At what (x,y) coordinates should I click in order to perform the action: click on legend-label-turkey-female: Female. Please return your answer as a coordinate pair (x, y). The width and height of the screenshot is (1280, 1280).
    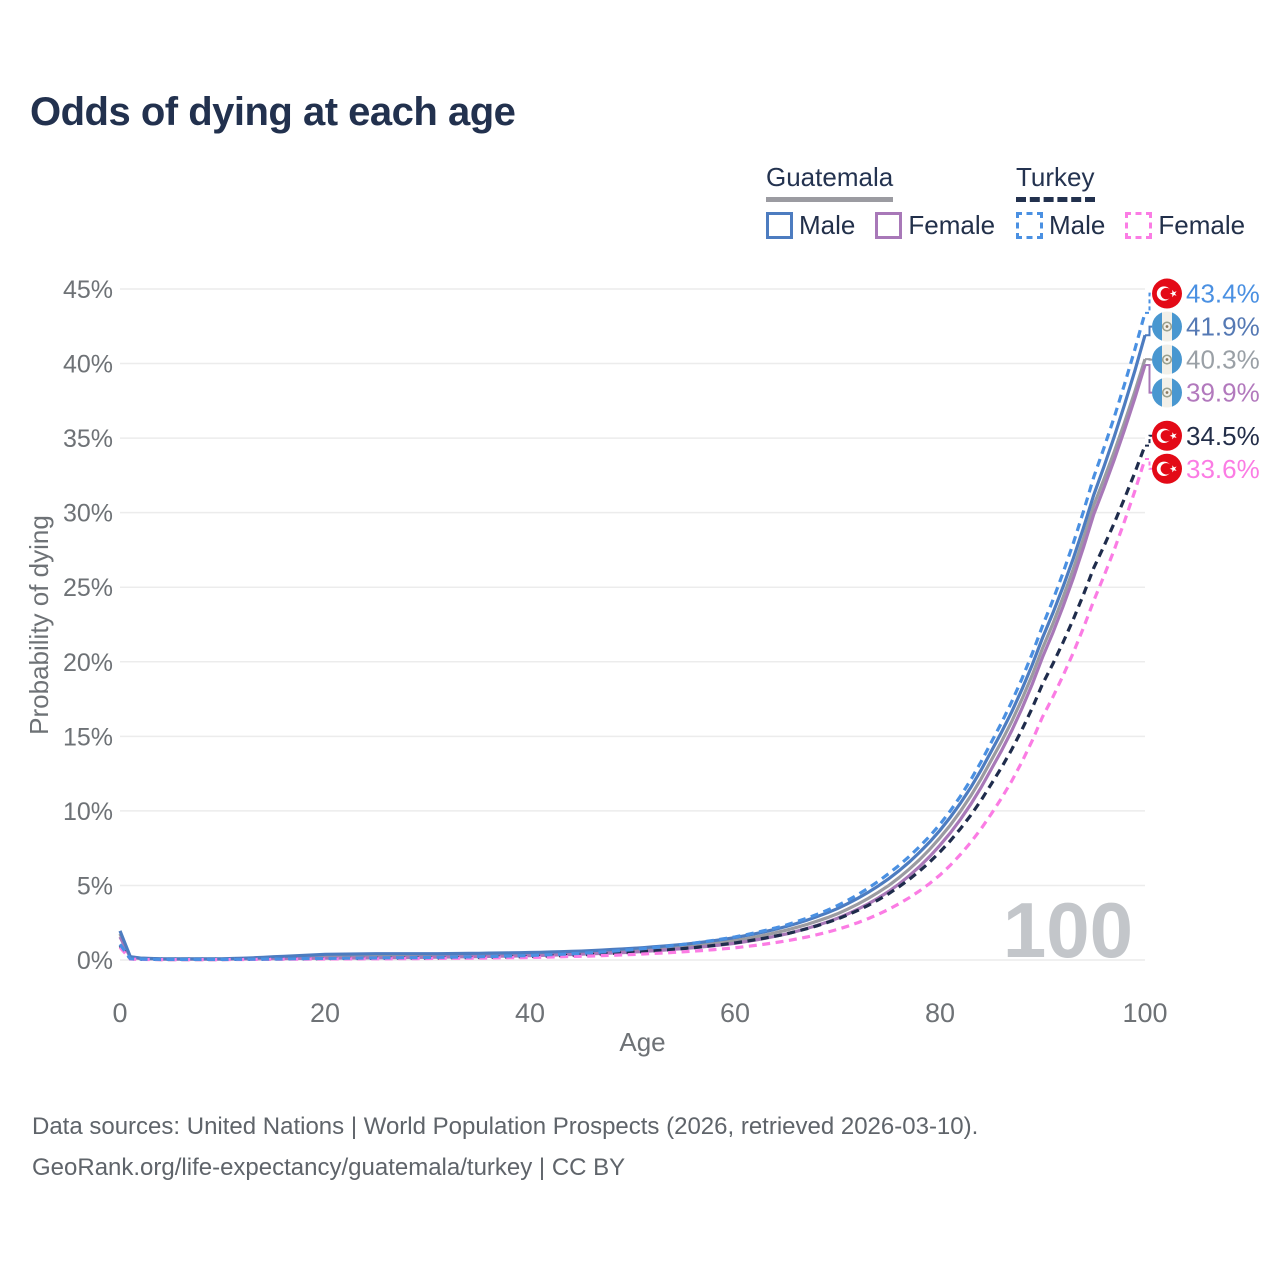
    Looking at the image, I should click on (1202, 225).